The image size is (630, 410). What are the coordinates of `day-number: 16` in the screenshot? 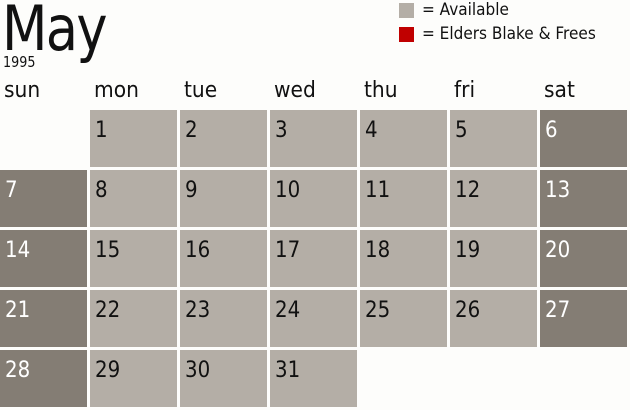 It's located at (198, 250).